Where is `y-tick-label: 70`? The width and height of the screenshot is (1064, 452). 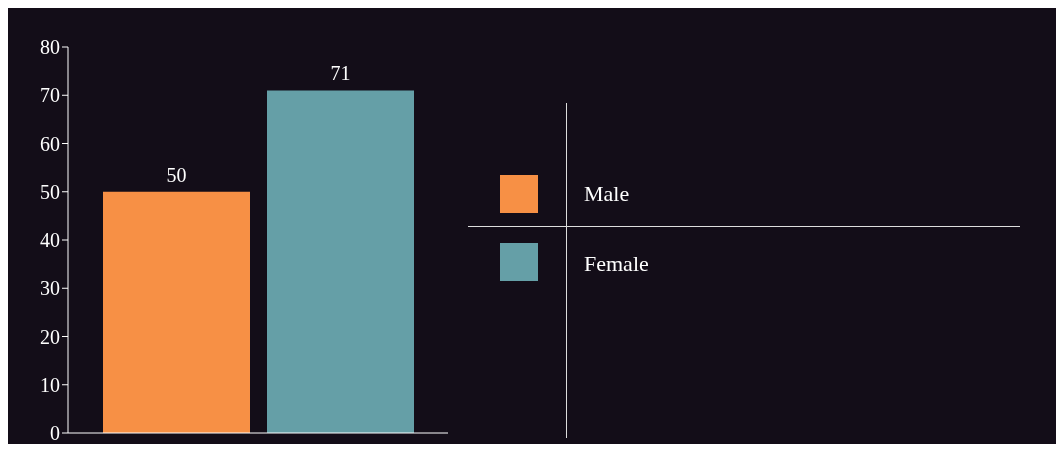
y-tick-label: 70 is located at coordinates (50, 95).